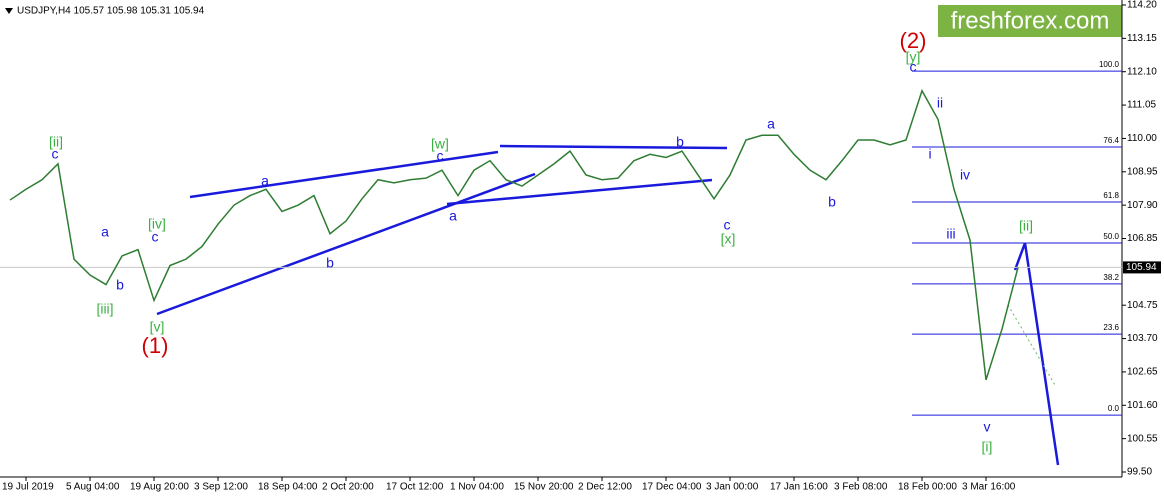 The image size is (1164, 497). Describe the element at coordinates (93, 487) in the screenshot. I see `x-tick-label: 5 Aug 04:00` at that location.